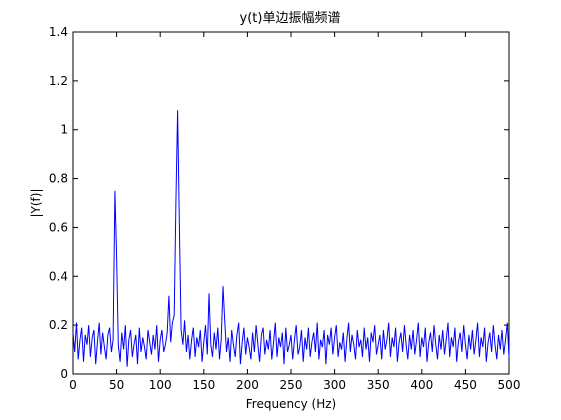 This screenshot has width=561, height=420. I want to click on y-axis-label: |Y(f)|, so click(36, 202).